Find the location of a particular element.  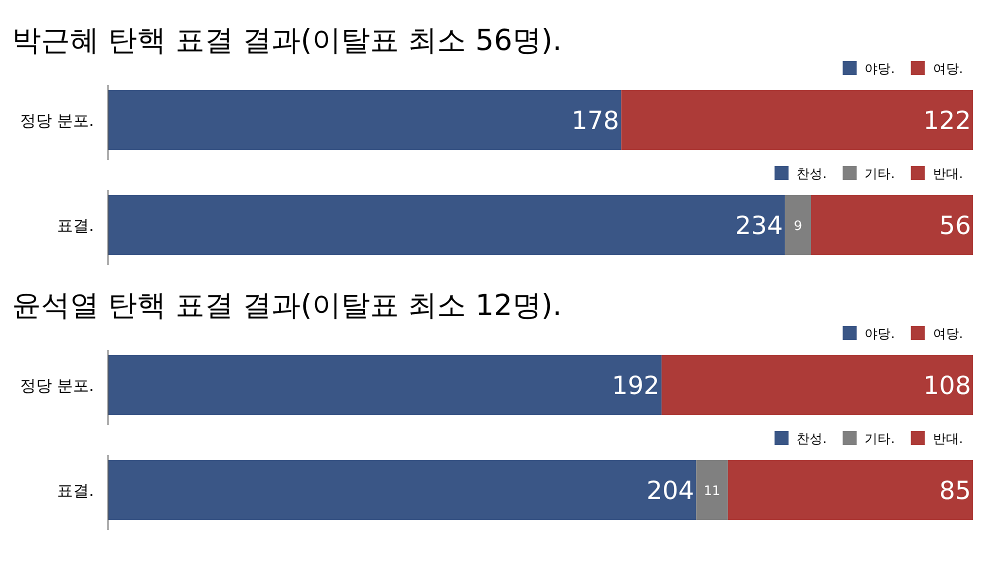

data-label: 11 is located at coordinates (712, 491).